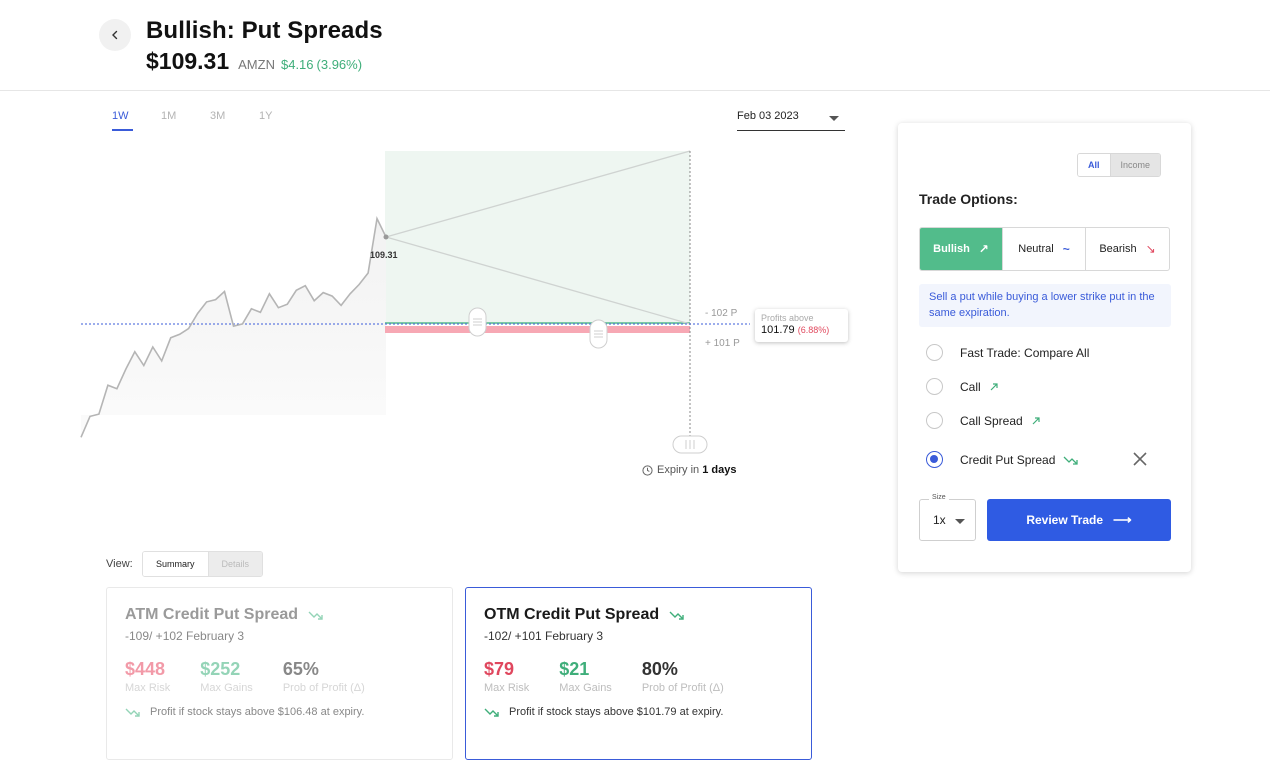 This screenshot has height=763, width=1270. I want to click on option-call-spread: Call Spread, so click(983, 420).